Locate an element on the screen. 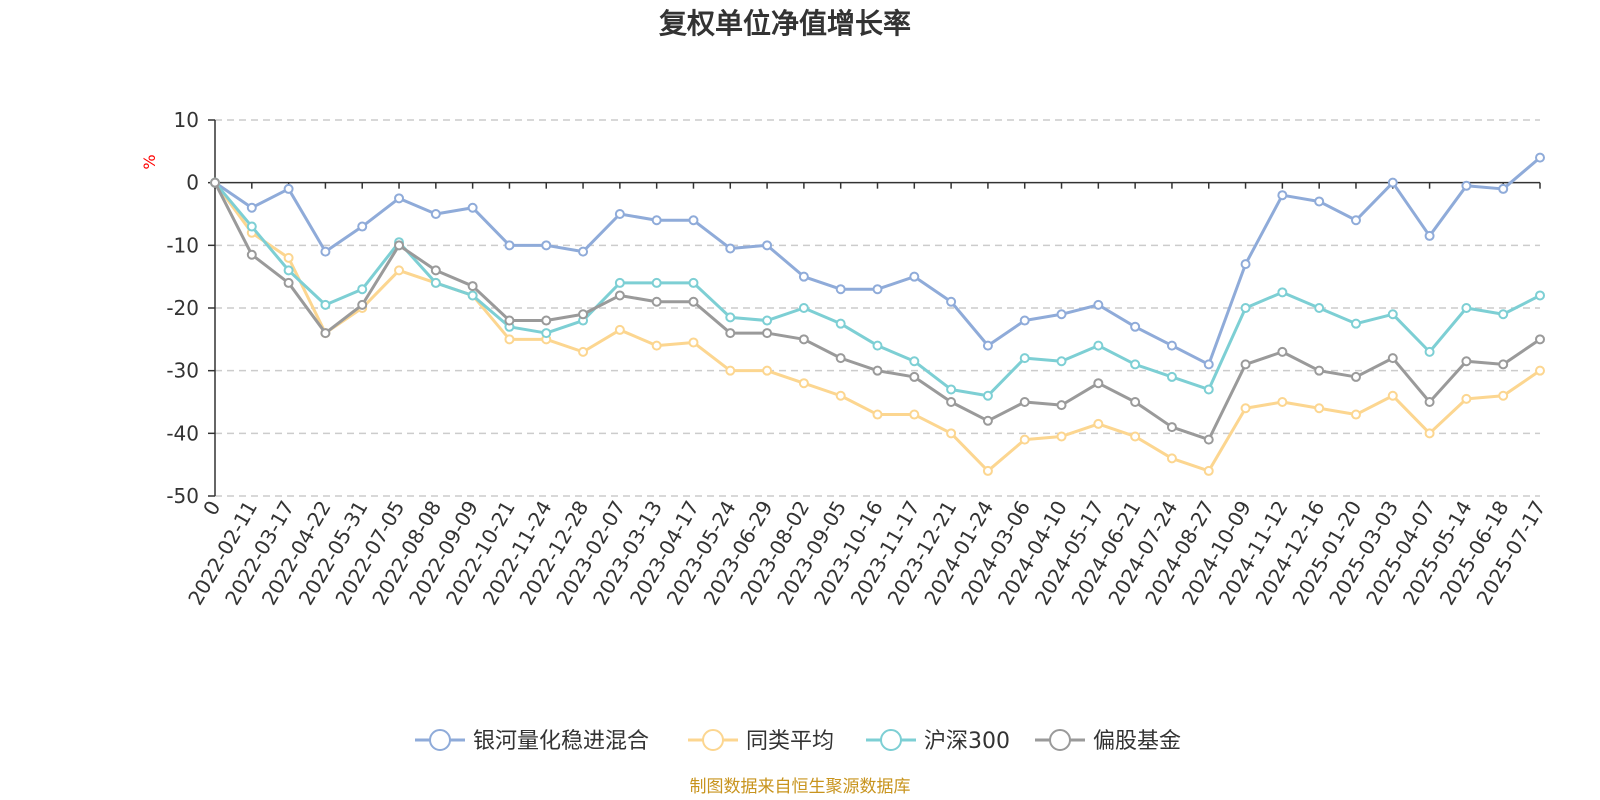  legend-label: 银河量化稳进混合 is located at coordinates (561, 741).